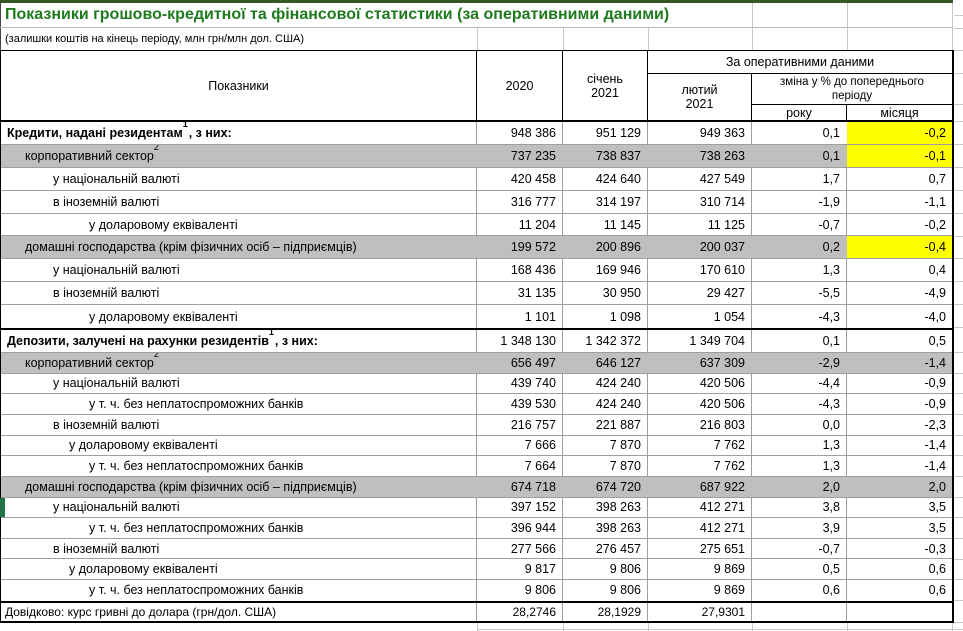  What do you see at coordinates (700, 424) in the screenshot?
I see `value-feb-2021: 216 803` at bounding box center [700, 424].